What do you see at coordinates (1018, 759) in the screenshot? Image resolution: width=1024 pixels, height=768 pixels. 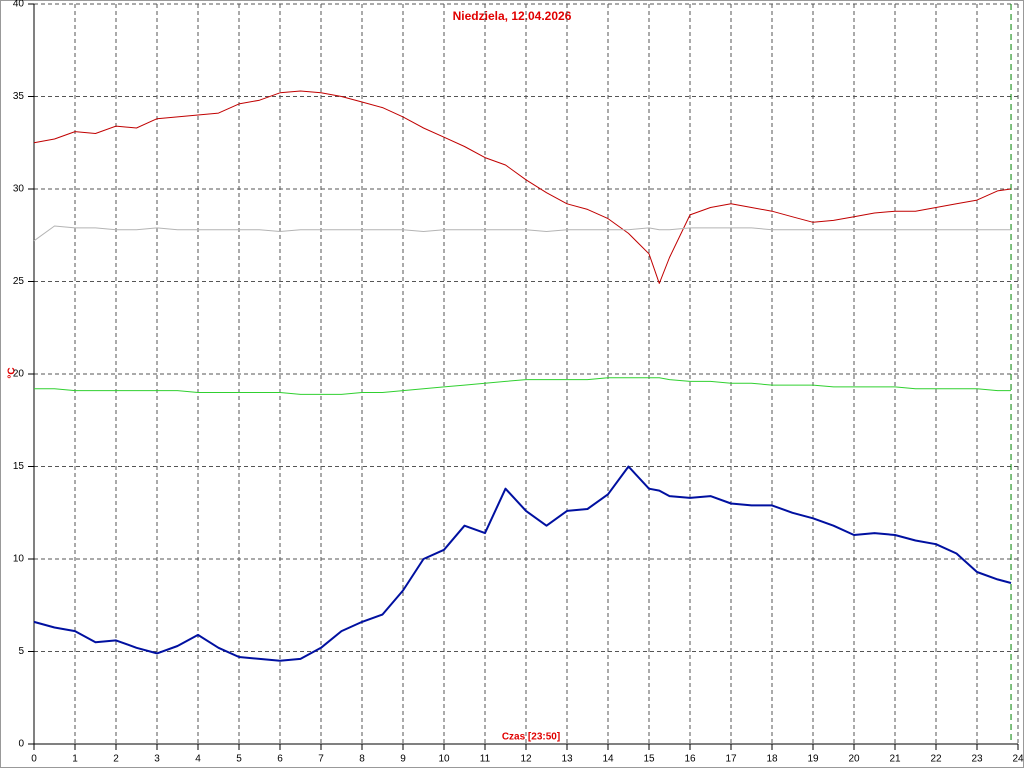 I see `x-tick-label: 24` at bounding box center [1018, 759].